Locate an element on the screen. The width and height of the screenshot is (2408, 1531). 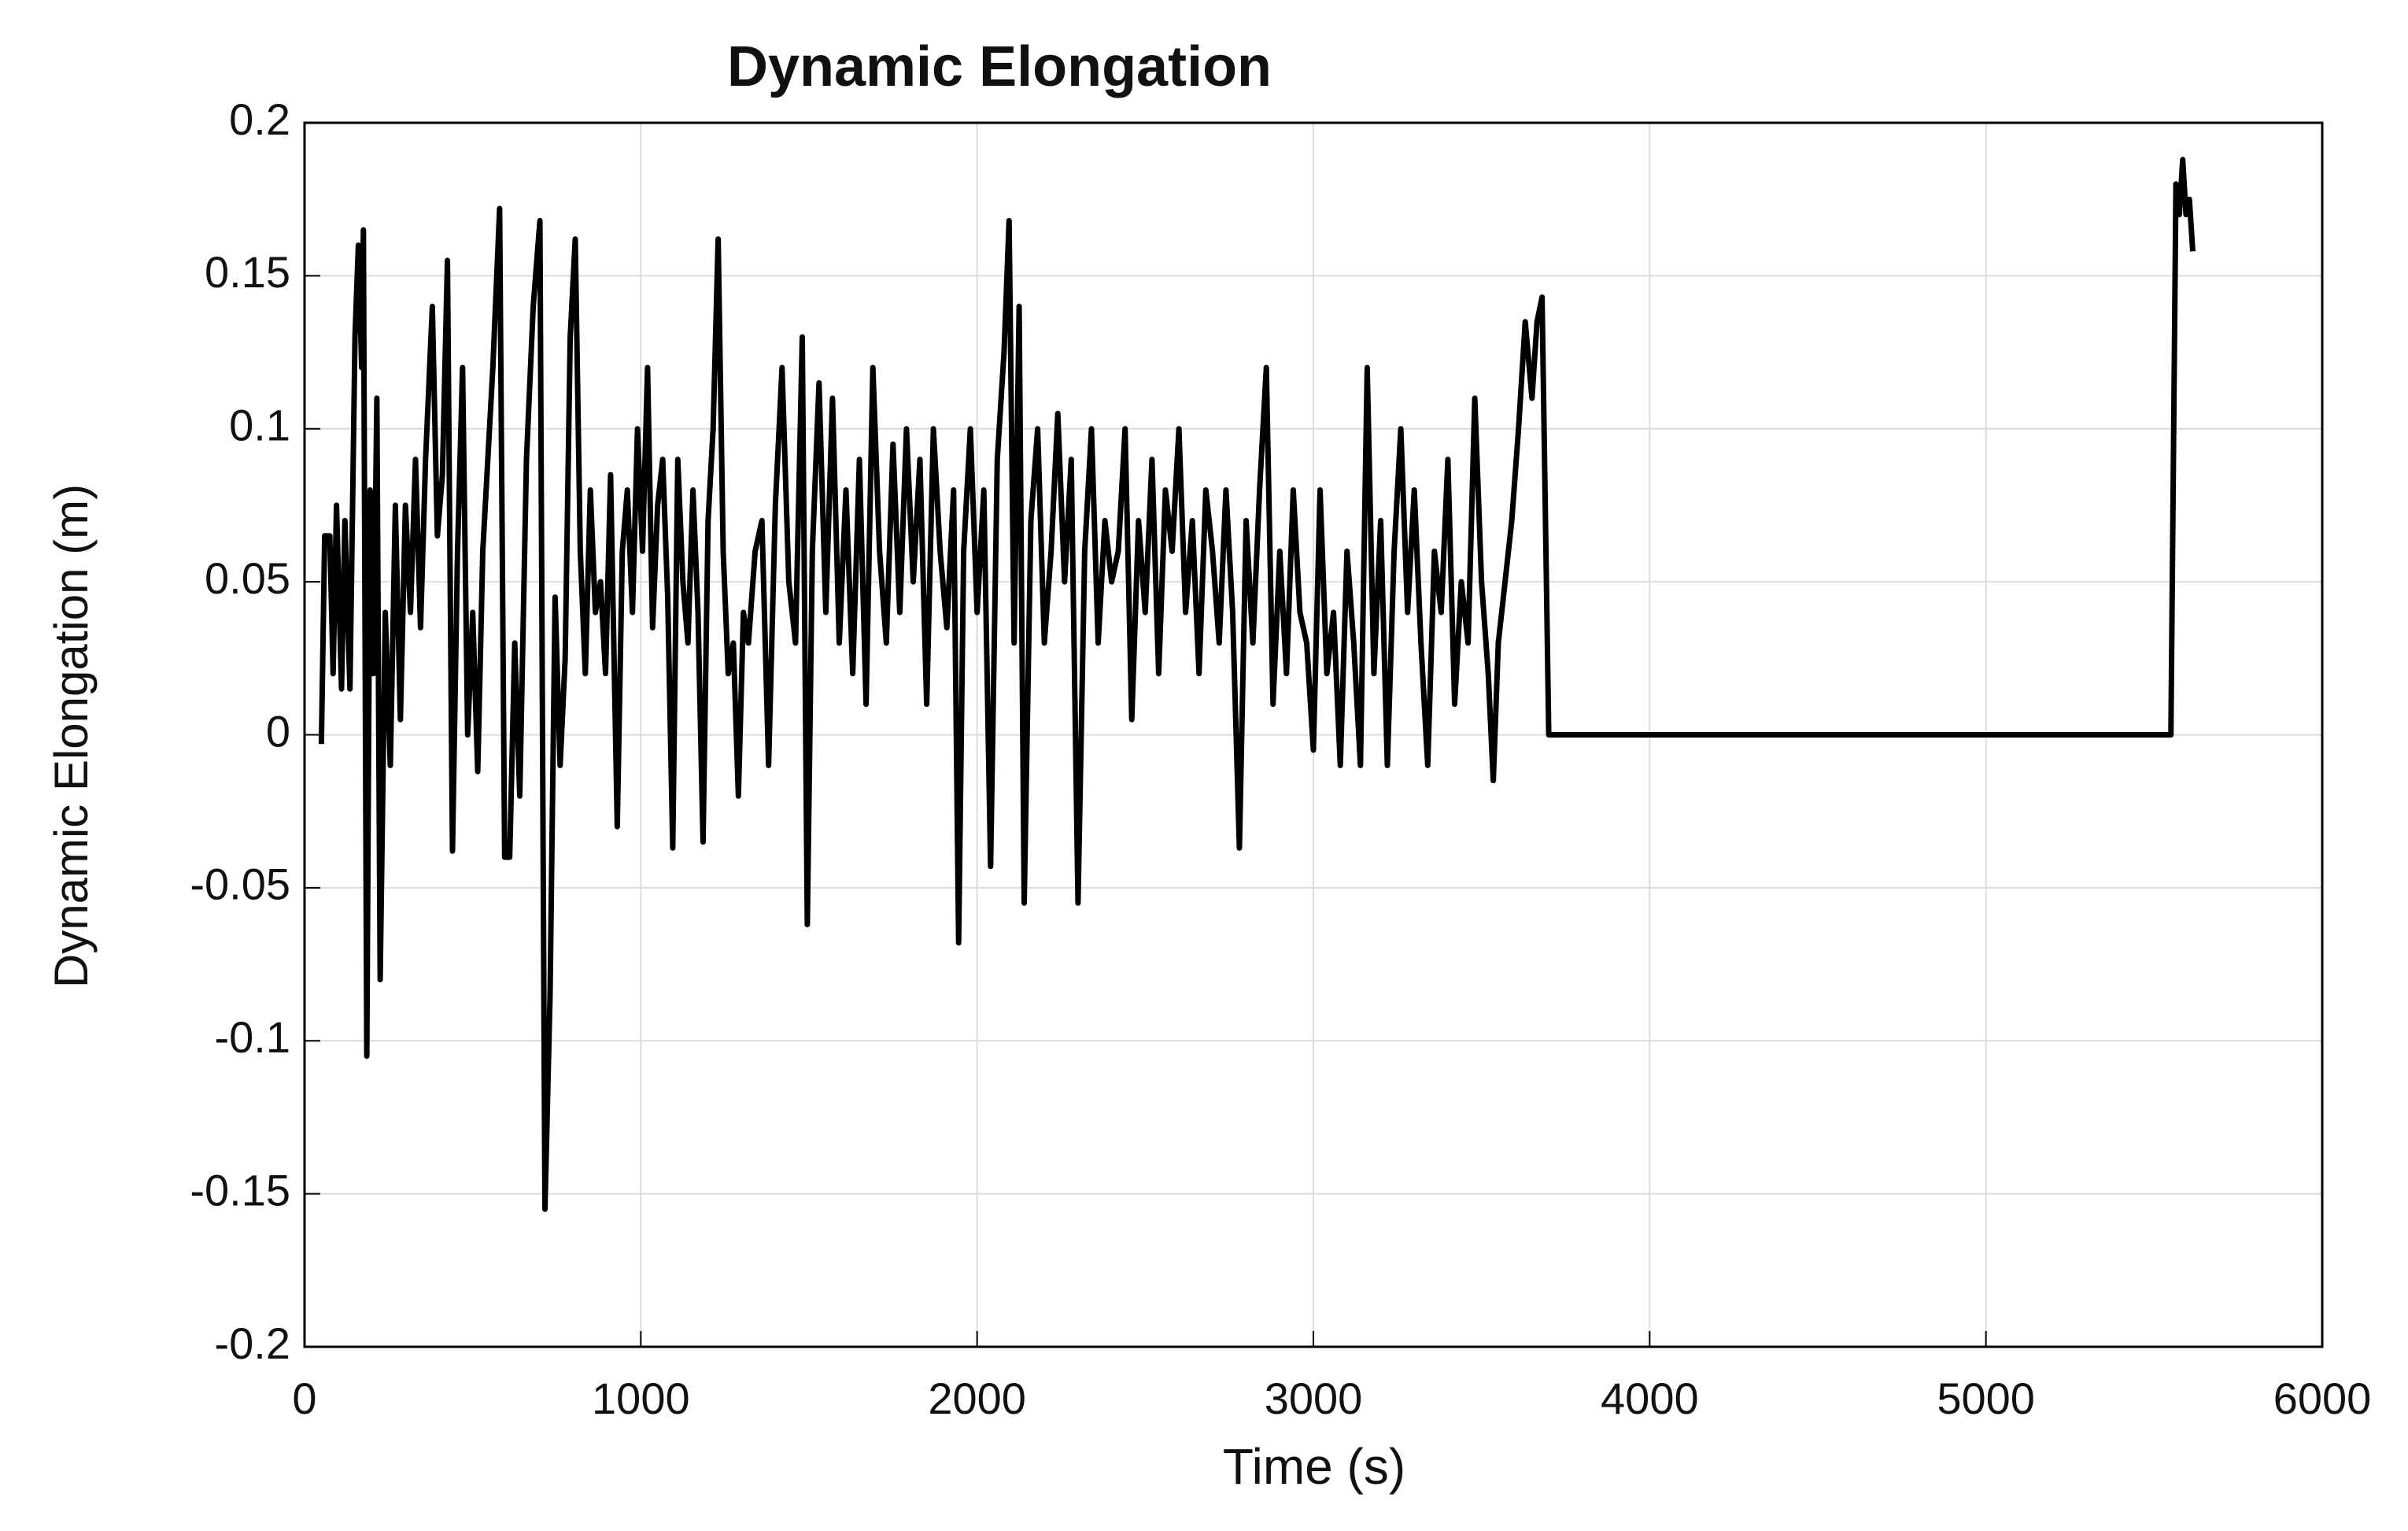
y-tick-label: -0.2 is located at coordinates (253, 1343).